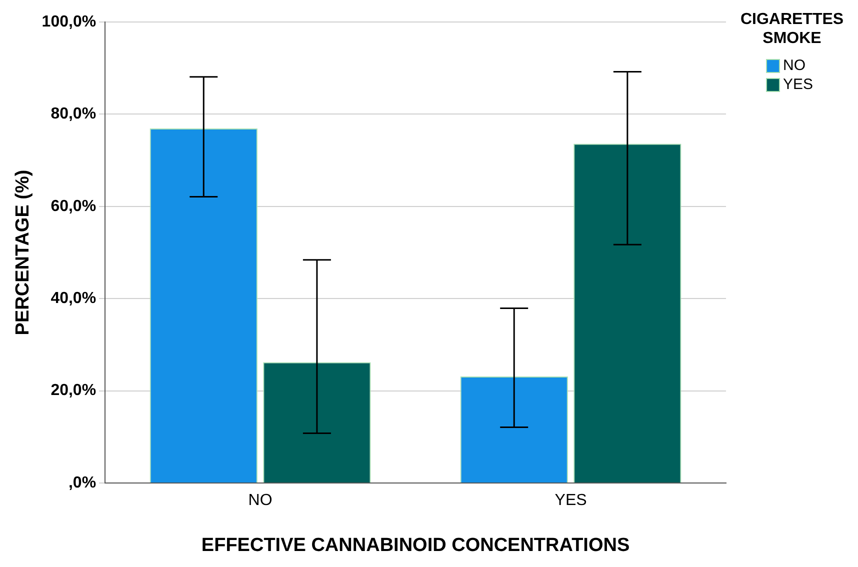  What do you see at coordinates (798, 84) in the screenshot?
I see `legend-label: YES` at bounding box center [798, 84].